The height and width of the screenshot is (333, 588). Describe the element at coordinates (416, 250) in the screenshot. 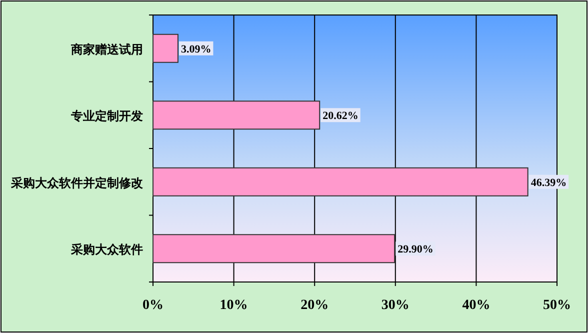

I see `data-label: 29.90%` at that location.